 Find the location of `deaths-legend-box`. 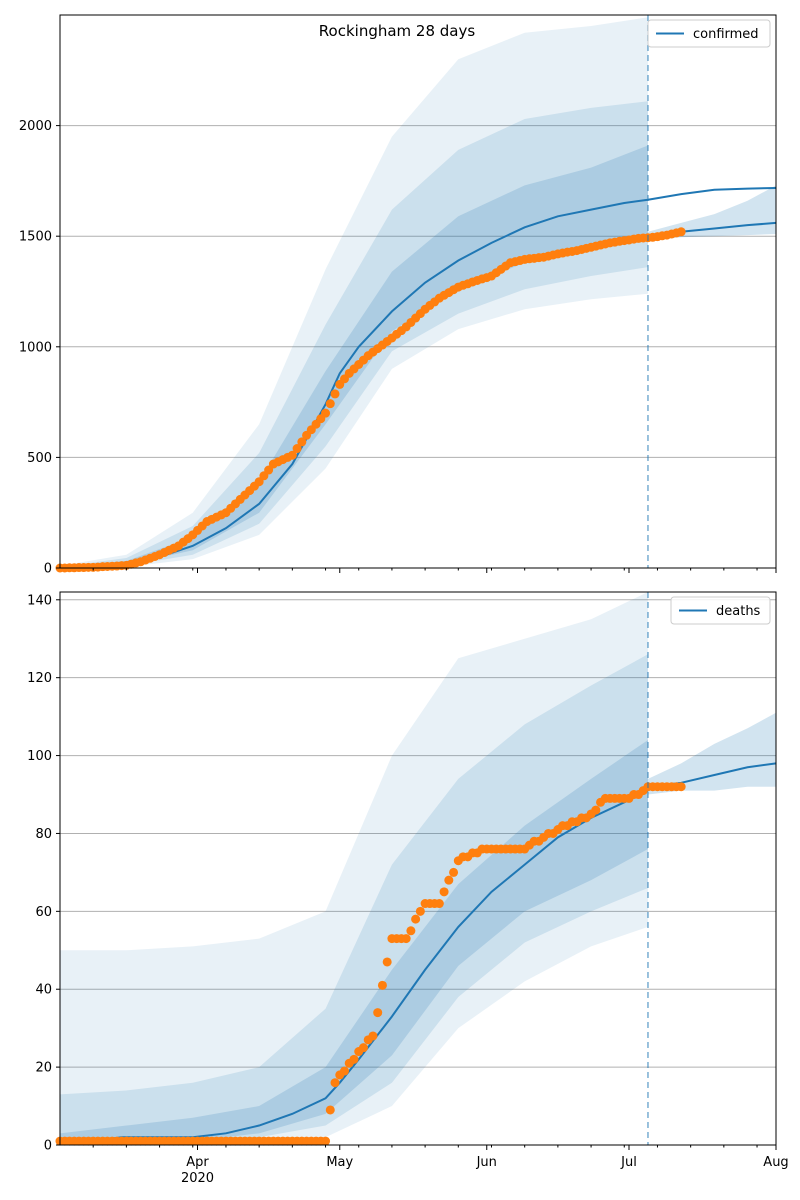

deaths-legend-box is located at coordinates (720, 610).